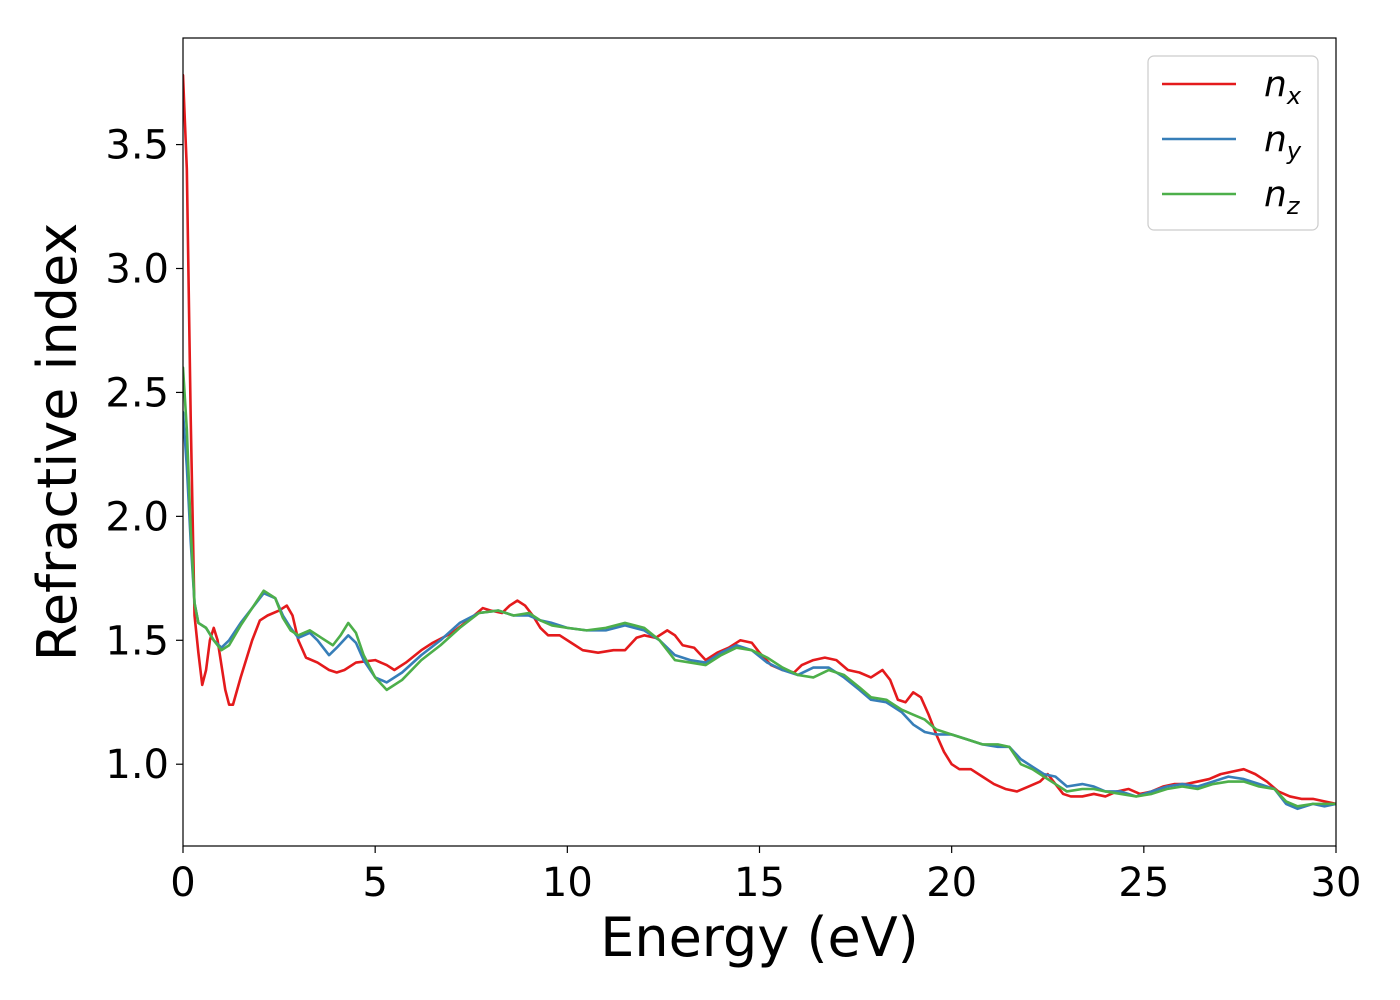 The image size is (1400, 1000). What do you see at coordinates (182, 883) in the screenshot?
I see `x-tick-label: 0` at bounding box center [182, 883].